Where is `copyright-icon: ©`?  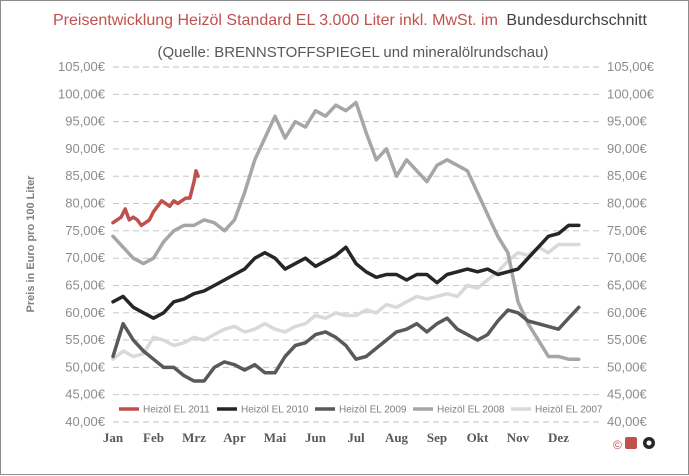 copyright-icon: © is located at coordinates (617, 445).